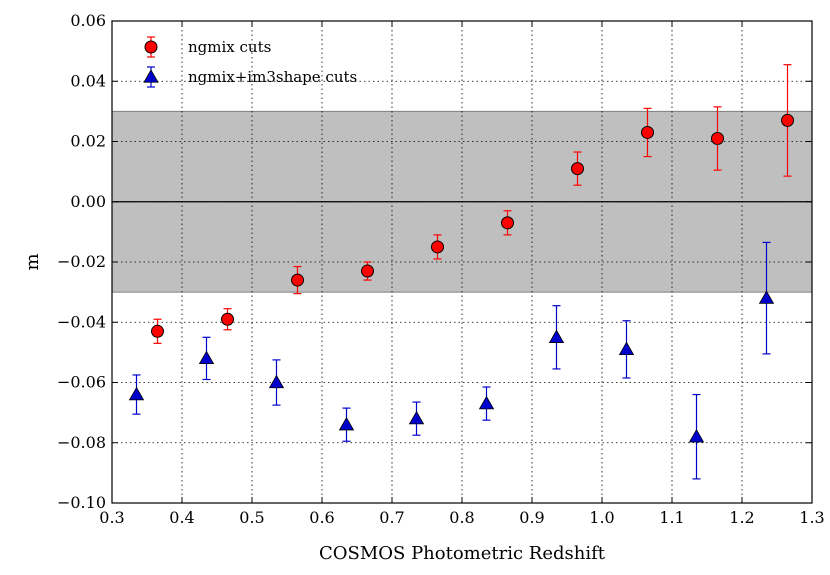 The height and width of the screenshot is (575, 830). I want to click on x-tick-label: 0.9, so click(531, 517).